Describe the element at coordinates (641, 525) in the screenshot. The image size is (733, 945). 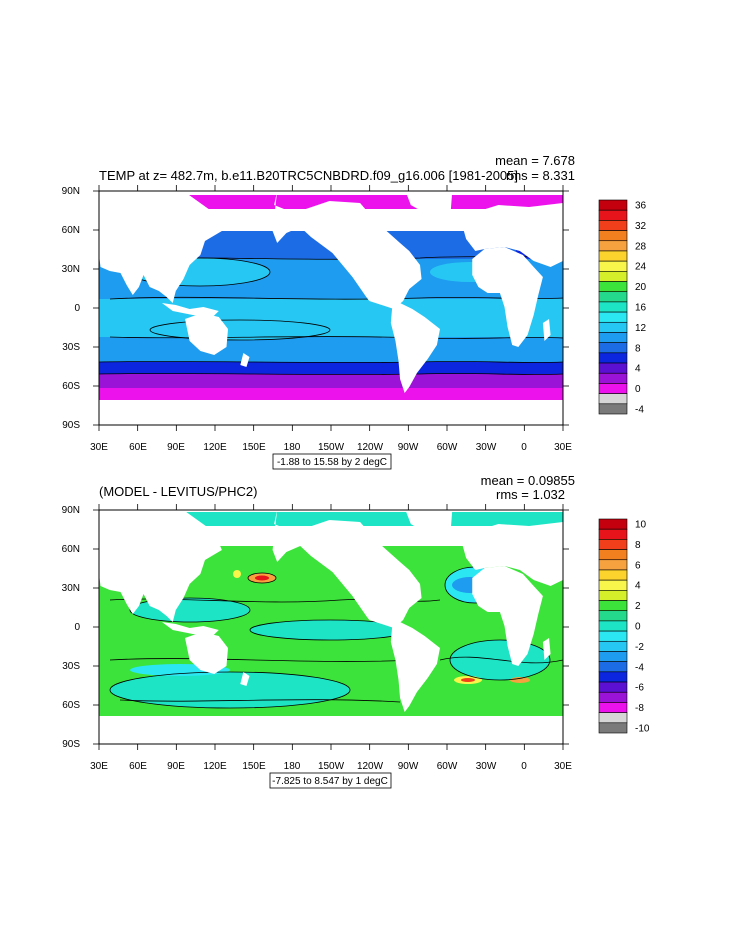
I see `colorbar-label: 10` at that location.